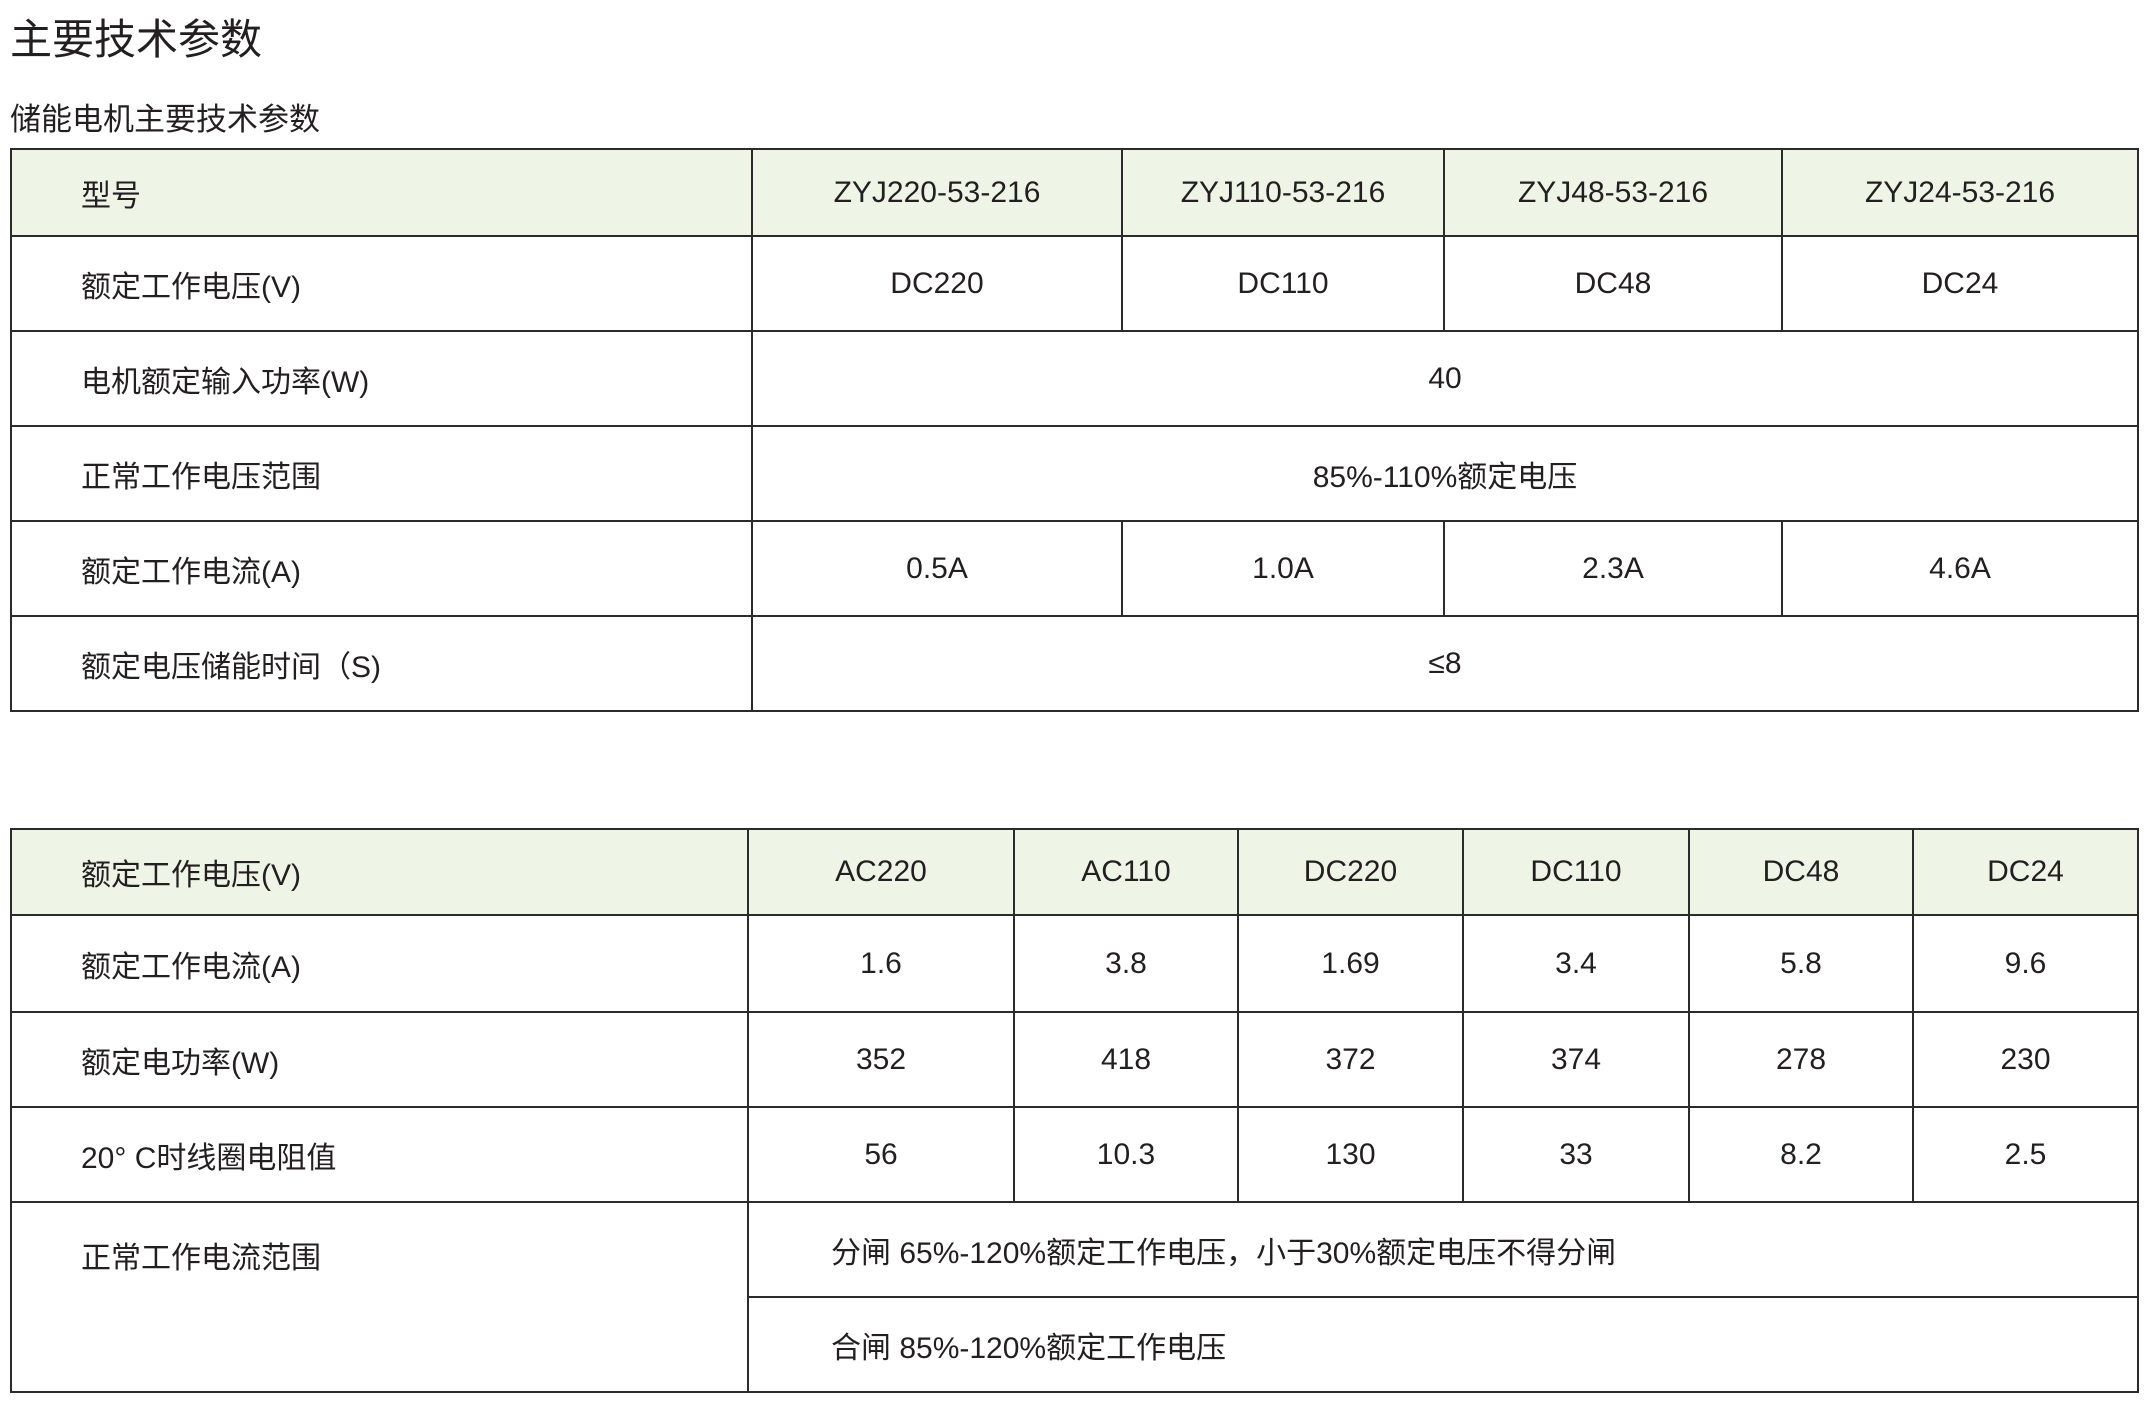 The height and width of the screenshot is (1405, 2146). Describe the element at coordinates (1960, 568) in the screenshot. I see `value-cell: 4.6A` at that location.